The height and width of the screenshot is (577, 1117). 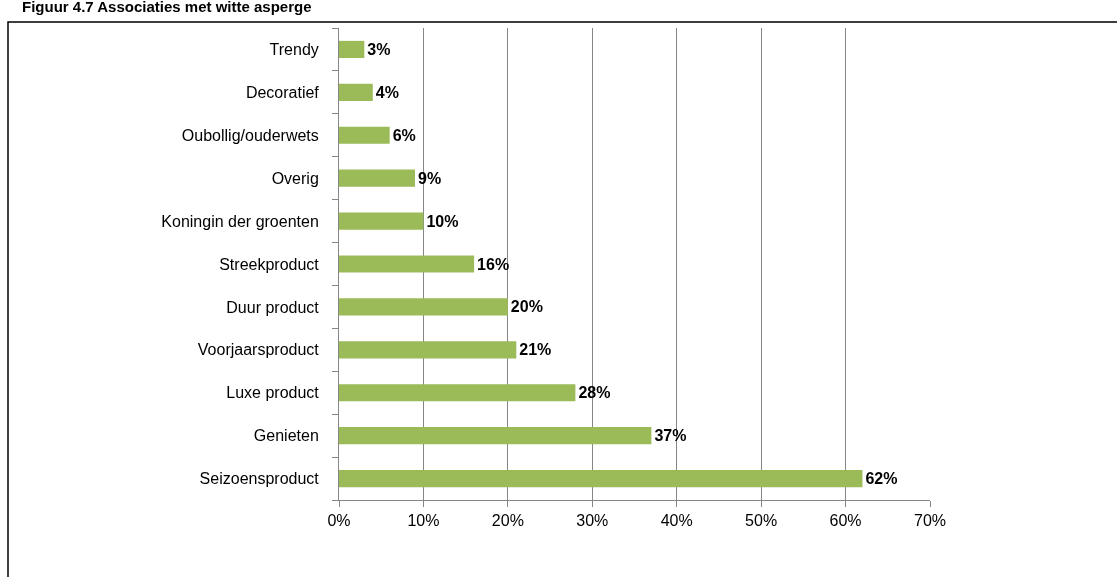 What do you see at coordinates (250, 135) in the screenshot?
I see `y-tick-label: Oubollig/ouderwets` at bounding box center [250, 135].